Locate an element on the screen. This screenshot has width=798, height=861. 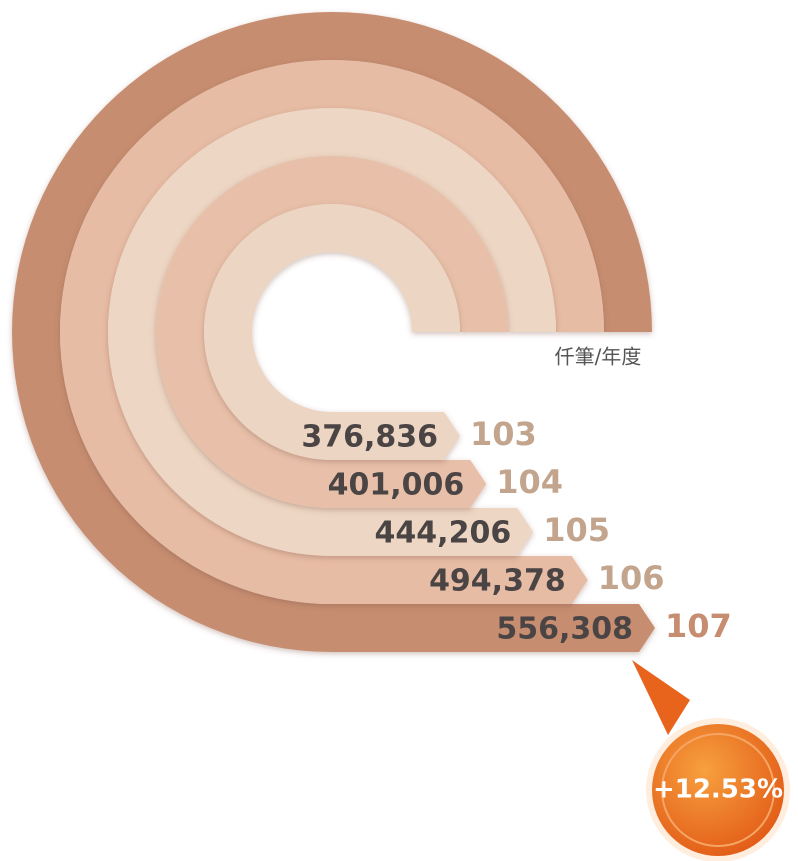
value-label: 494,378 is located at coordinates (497, 581).